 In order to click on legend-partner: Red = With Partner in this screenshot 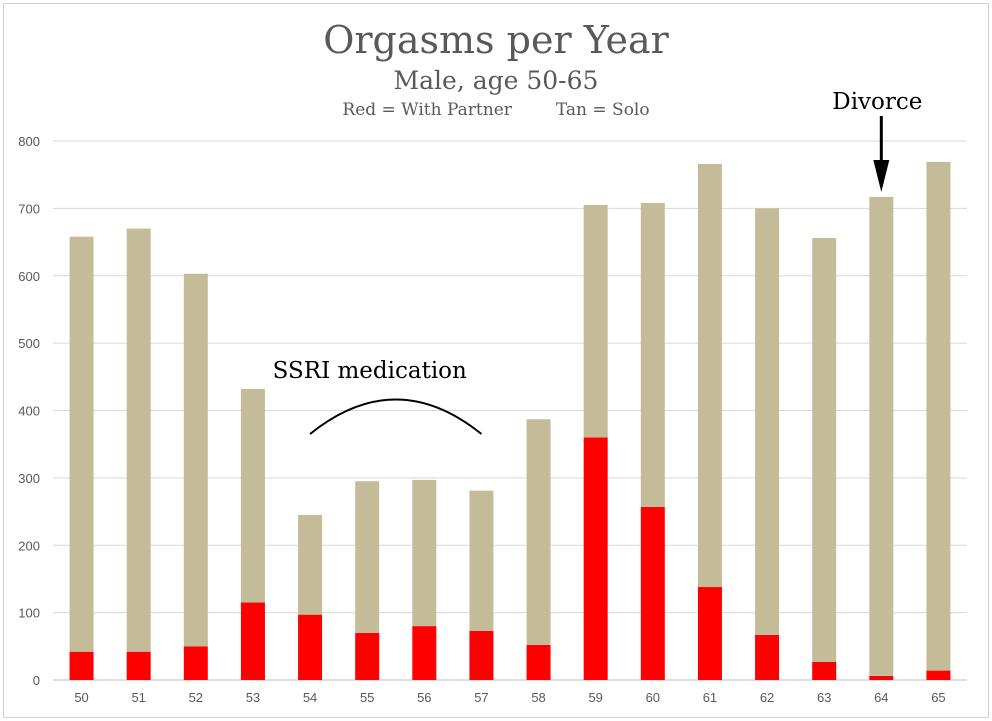, I will do `click(427, 110)`.